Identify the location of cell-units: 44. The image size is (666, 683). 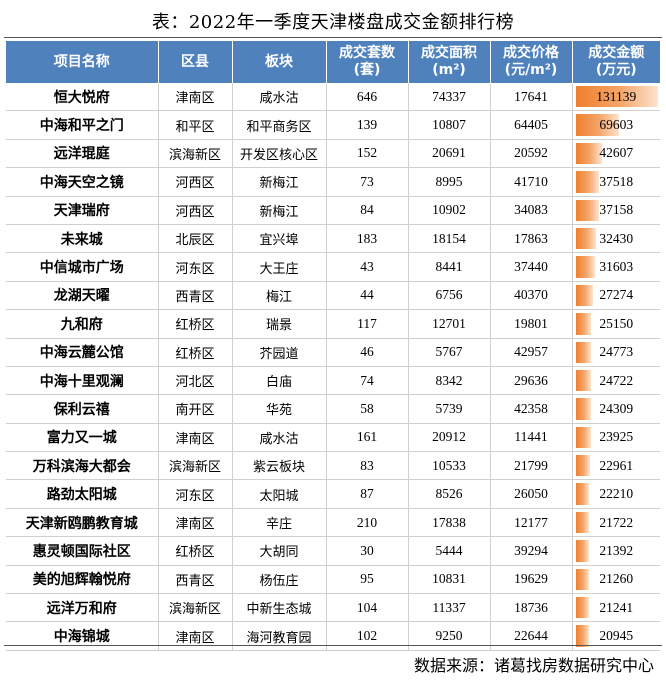
(367, 296).